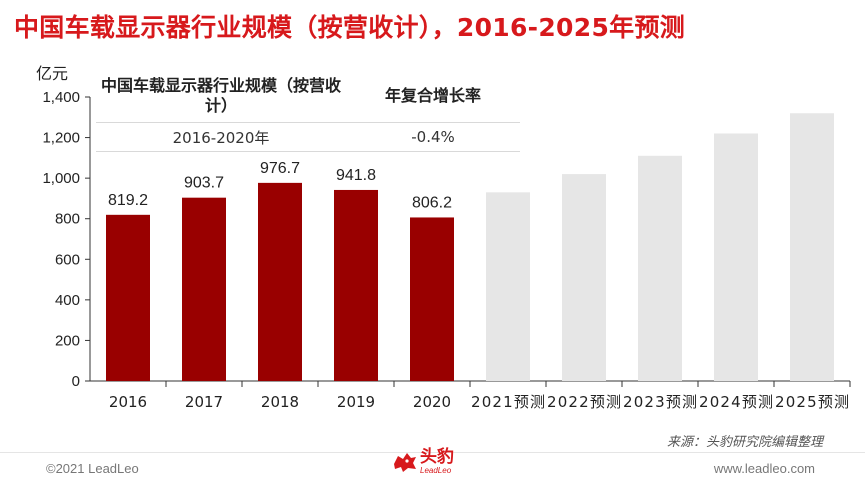  I want to click on x-tick-label: 2021预测, so click(508, 402).